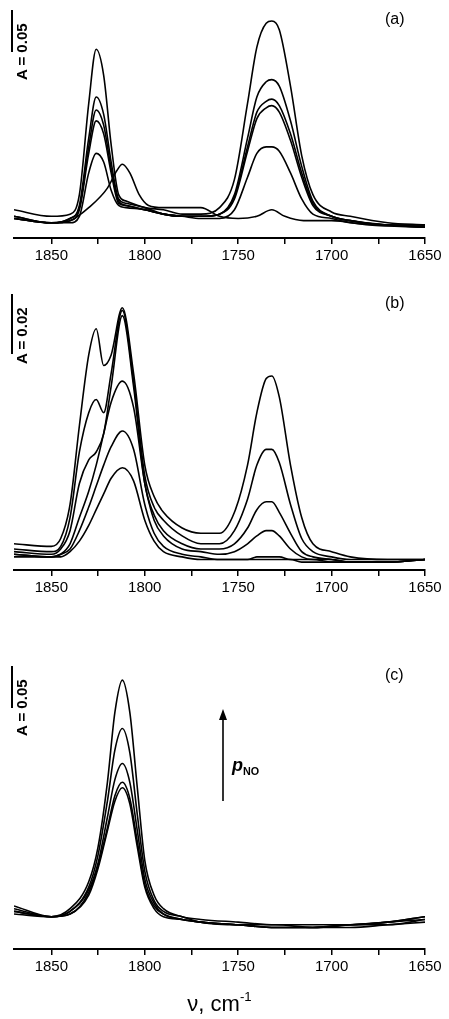 This screenshot has height=1019, width=449. What do you see at coordinates (21, 335) in the screenshot?
I see `annotation: A = 0.02` at bounding box center [21, 335].